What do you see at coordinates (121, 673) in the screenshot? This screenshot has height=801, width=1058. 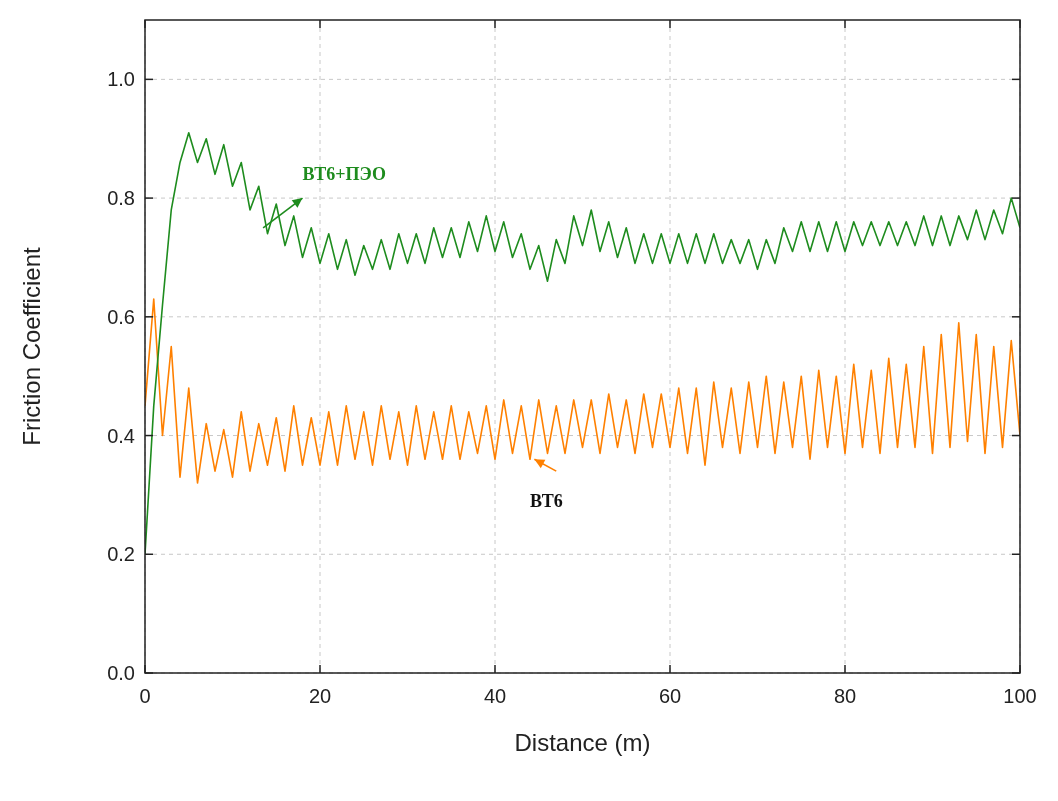 I see `y-tick-label: 0.0` at bounding box center [121, 673].